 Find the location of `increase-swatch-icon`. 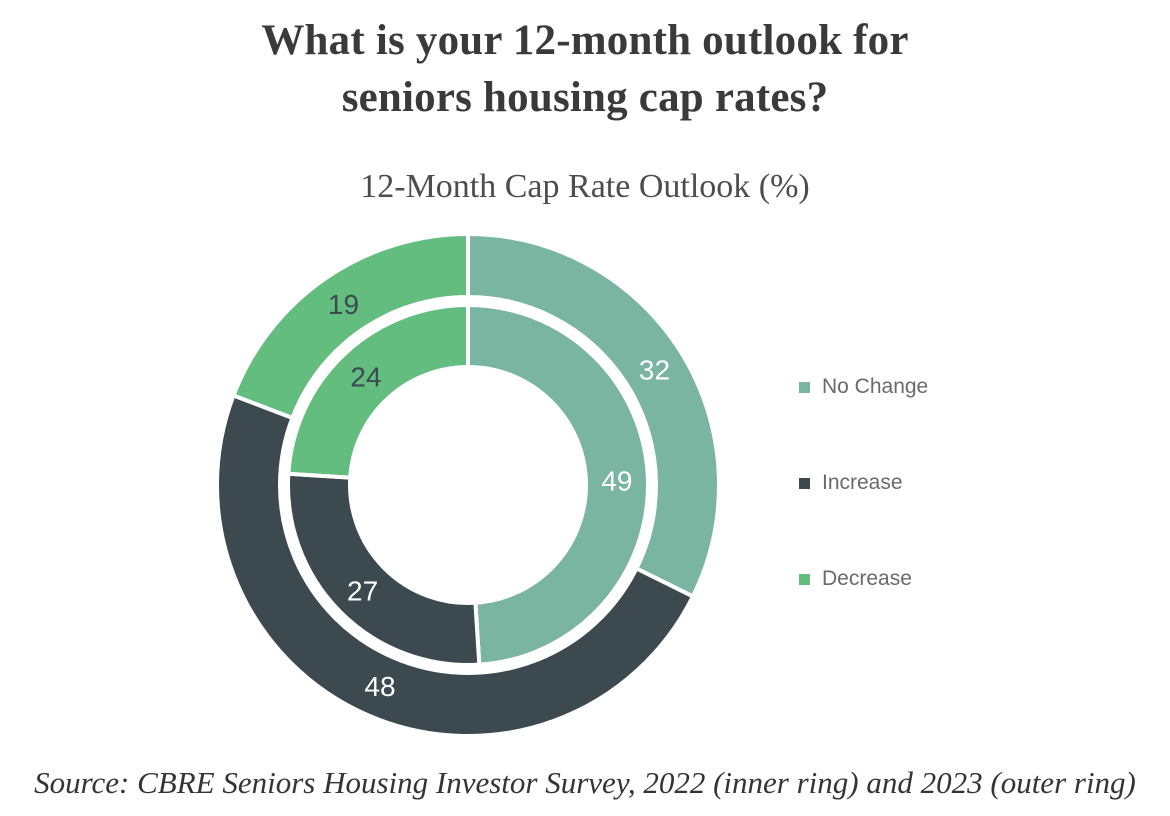

increase-swatch-icon is located at coordinates (804, 483).